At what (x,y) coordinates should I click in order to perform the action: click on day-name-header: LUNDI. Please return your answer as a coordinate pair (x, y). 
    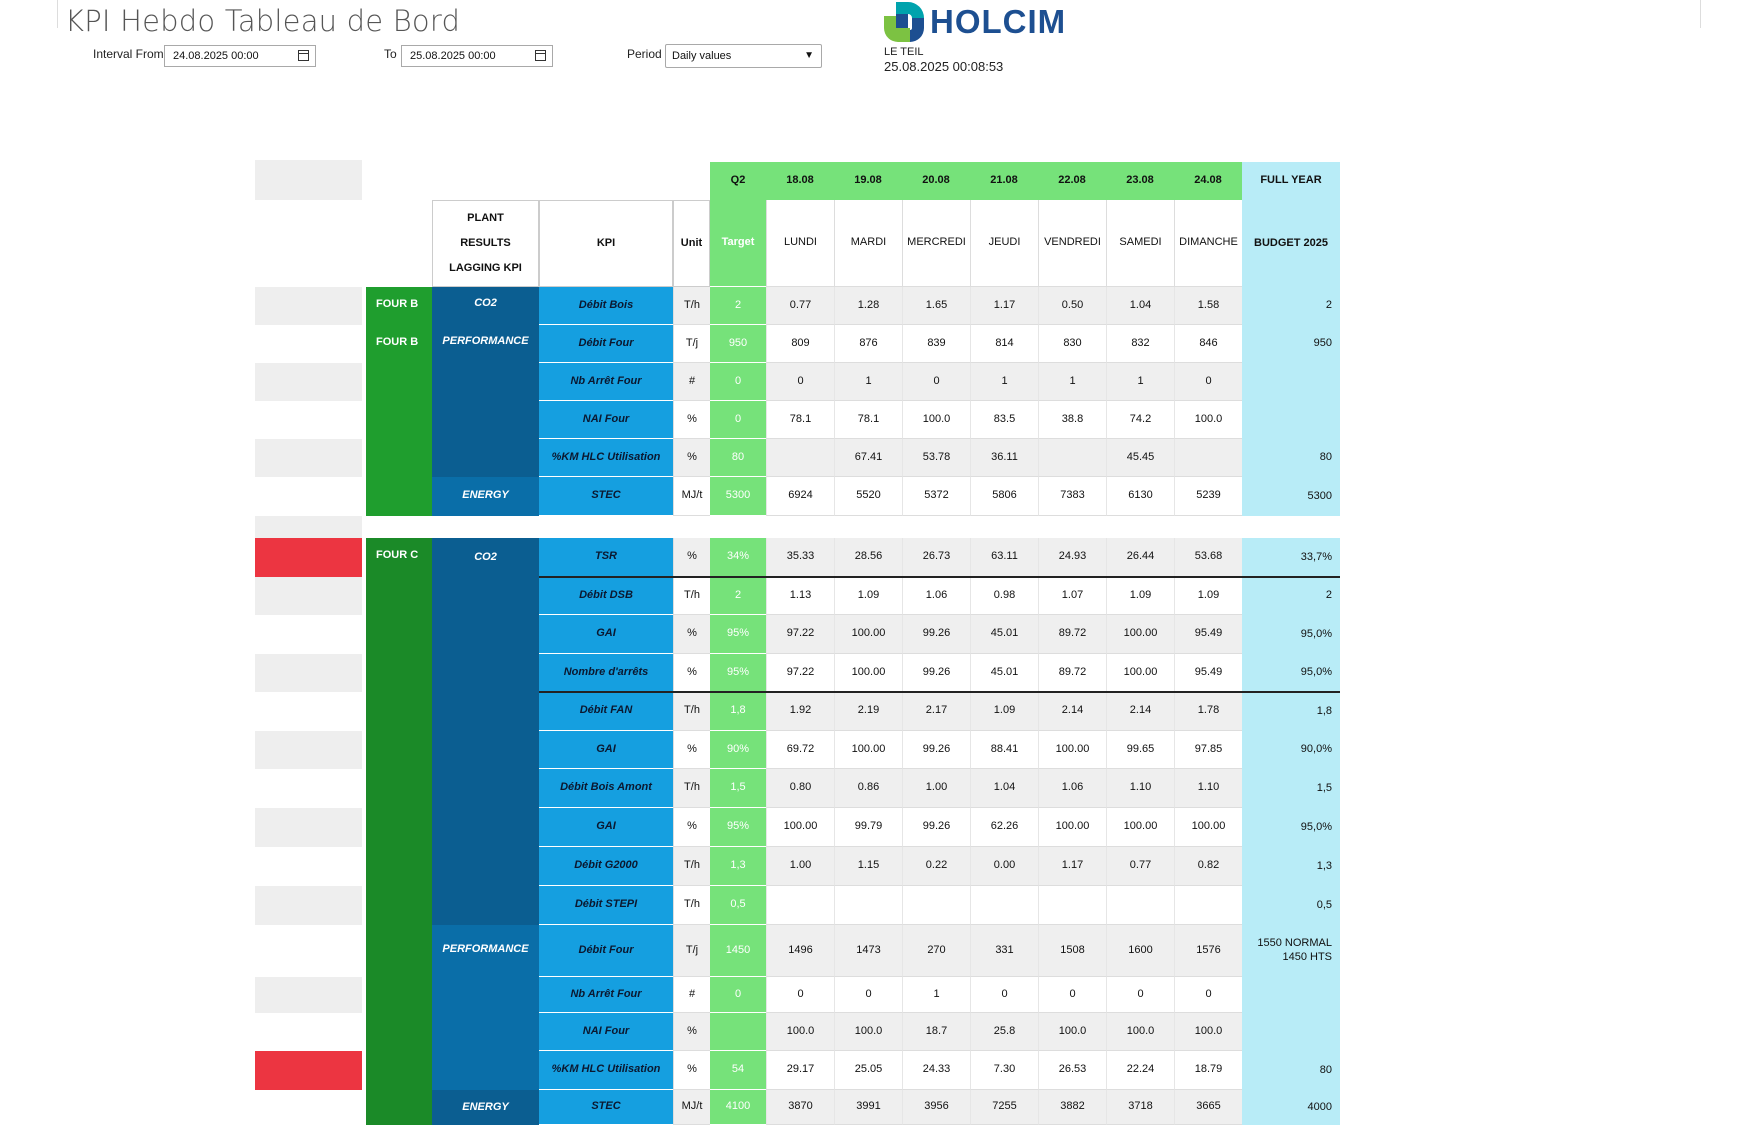
    Looking at the image, I should click on (800, 243).